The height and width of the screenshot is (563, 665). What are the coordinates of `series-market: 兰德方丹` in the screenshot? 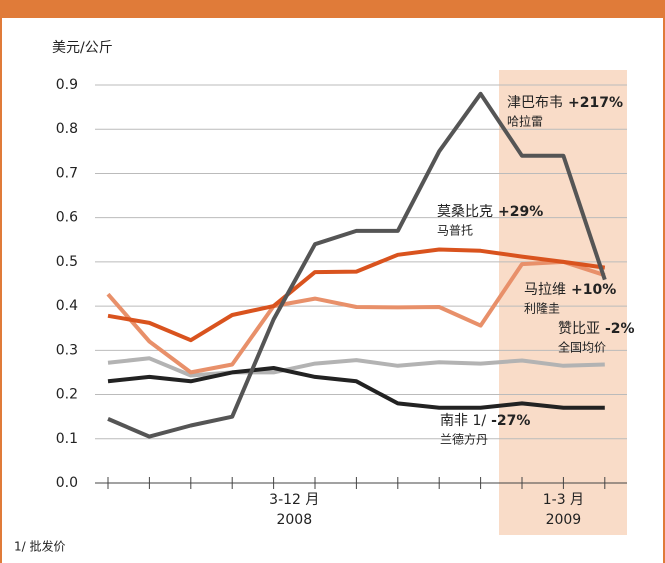 It's located at (464, 439).